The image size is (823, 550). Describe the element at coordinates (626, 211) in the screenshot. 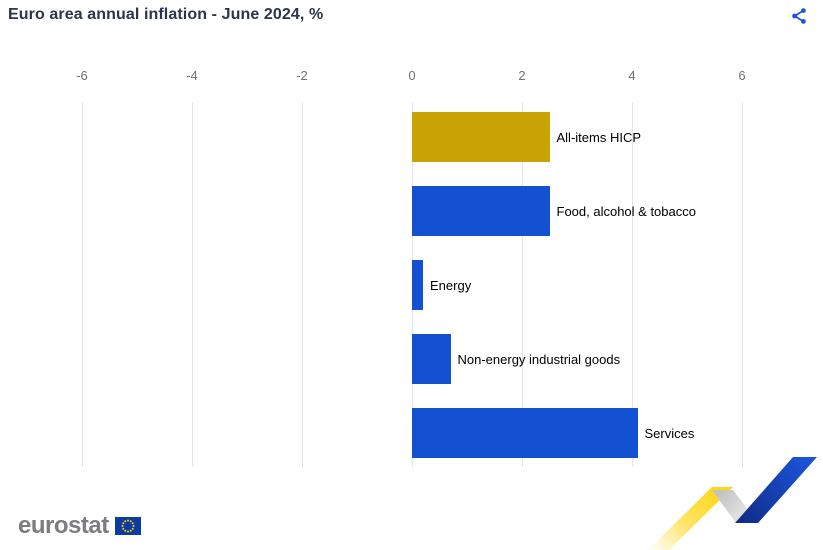

I see `bar-label: Food, alcohol & tobacco` at that location.